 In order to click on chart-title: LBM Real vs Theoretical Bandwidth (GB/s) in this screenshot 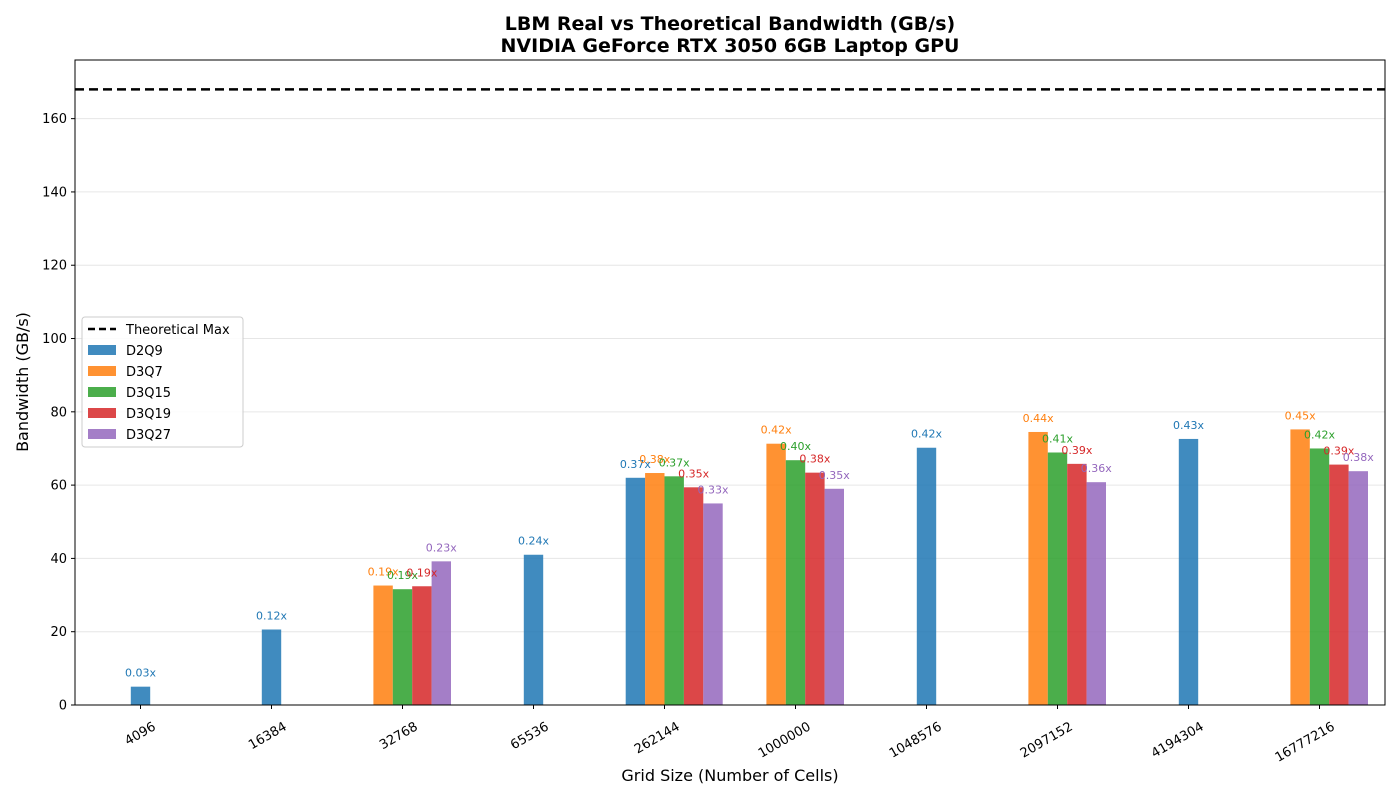, I will do `click(730, 24)`.